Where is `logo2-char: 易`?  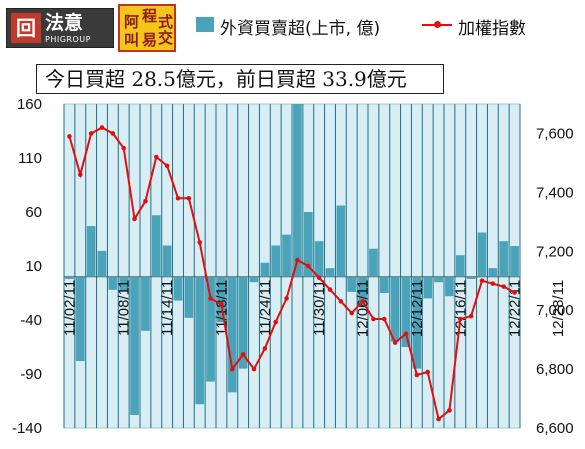
logo2-char: 易 is located at coordinates (150, 40).